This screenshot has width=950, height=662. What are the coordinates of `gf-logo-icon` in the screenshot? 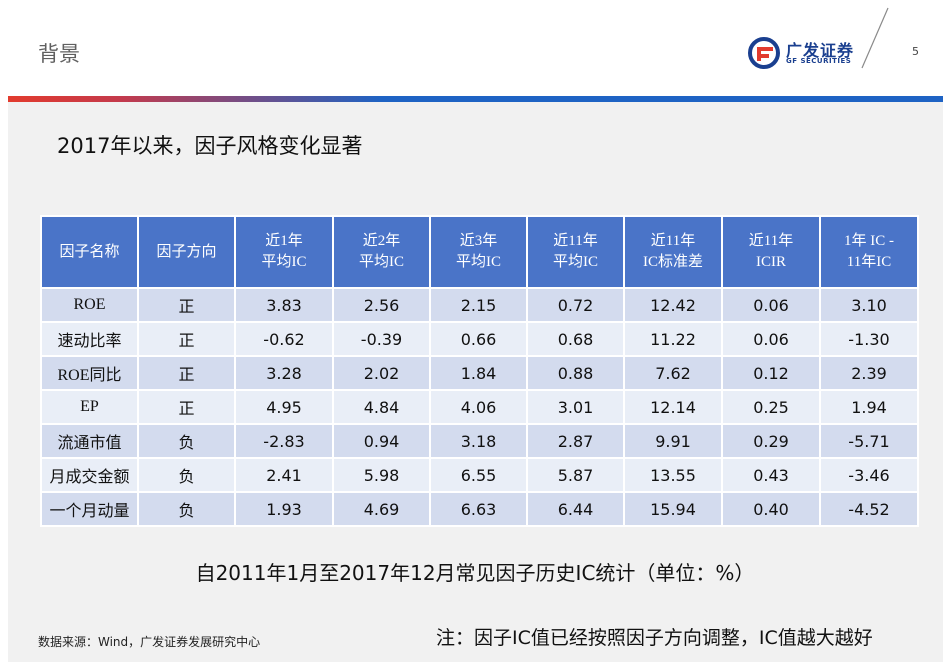 It's located at (764, 53).